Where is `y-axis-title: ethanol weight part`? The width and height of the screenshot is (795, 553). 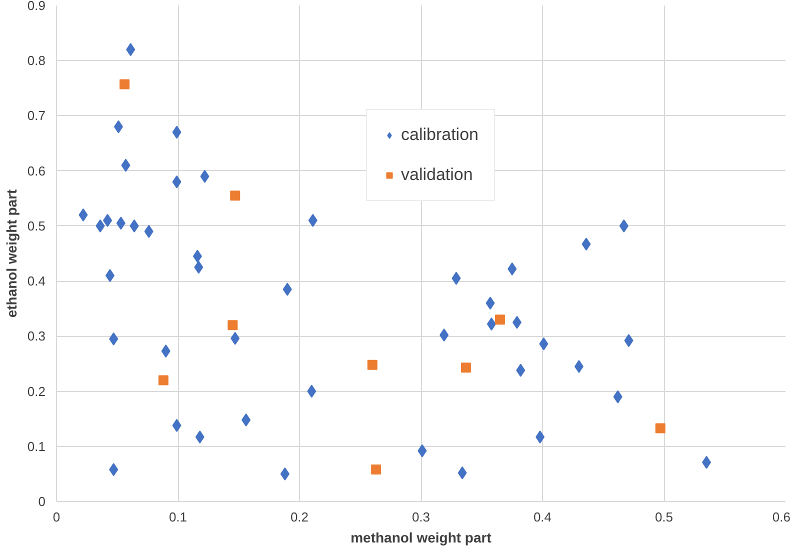
y-axis-title: ethanol weight part is located at coordinates (11, 253).